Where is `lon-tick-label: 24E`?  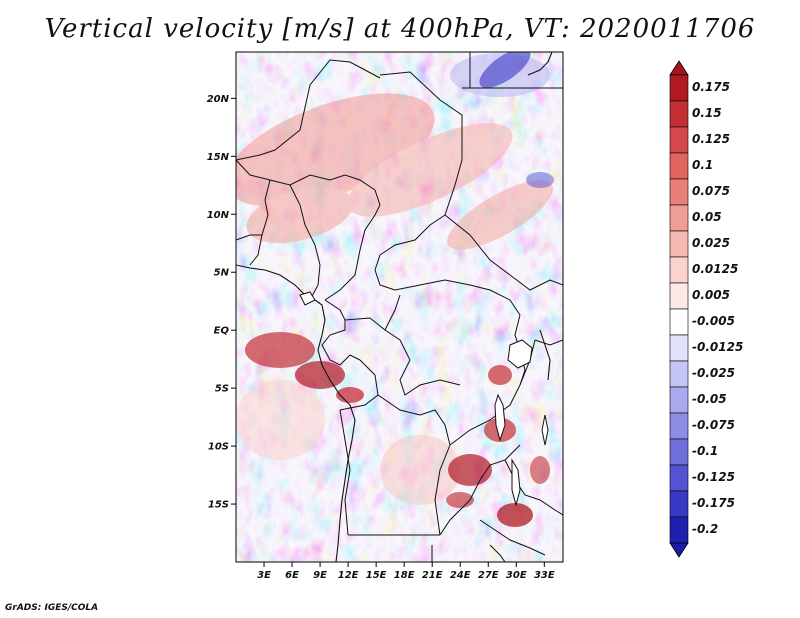 lon-tick-label: 24E is located at coordinates (460, 575).